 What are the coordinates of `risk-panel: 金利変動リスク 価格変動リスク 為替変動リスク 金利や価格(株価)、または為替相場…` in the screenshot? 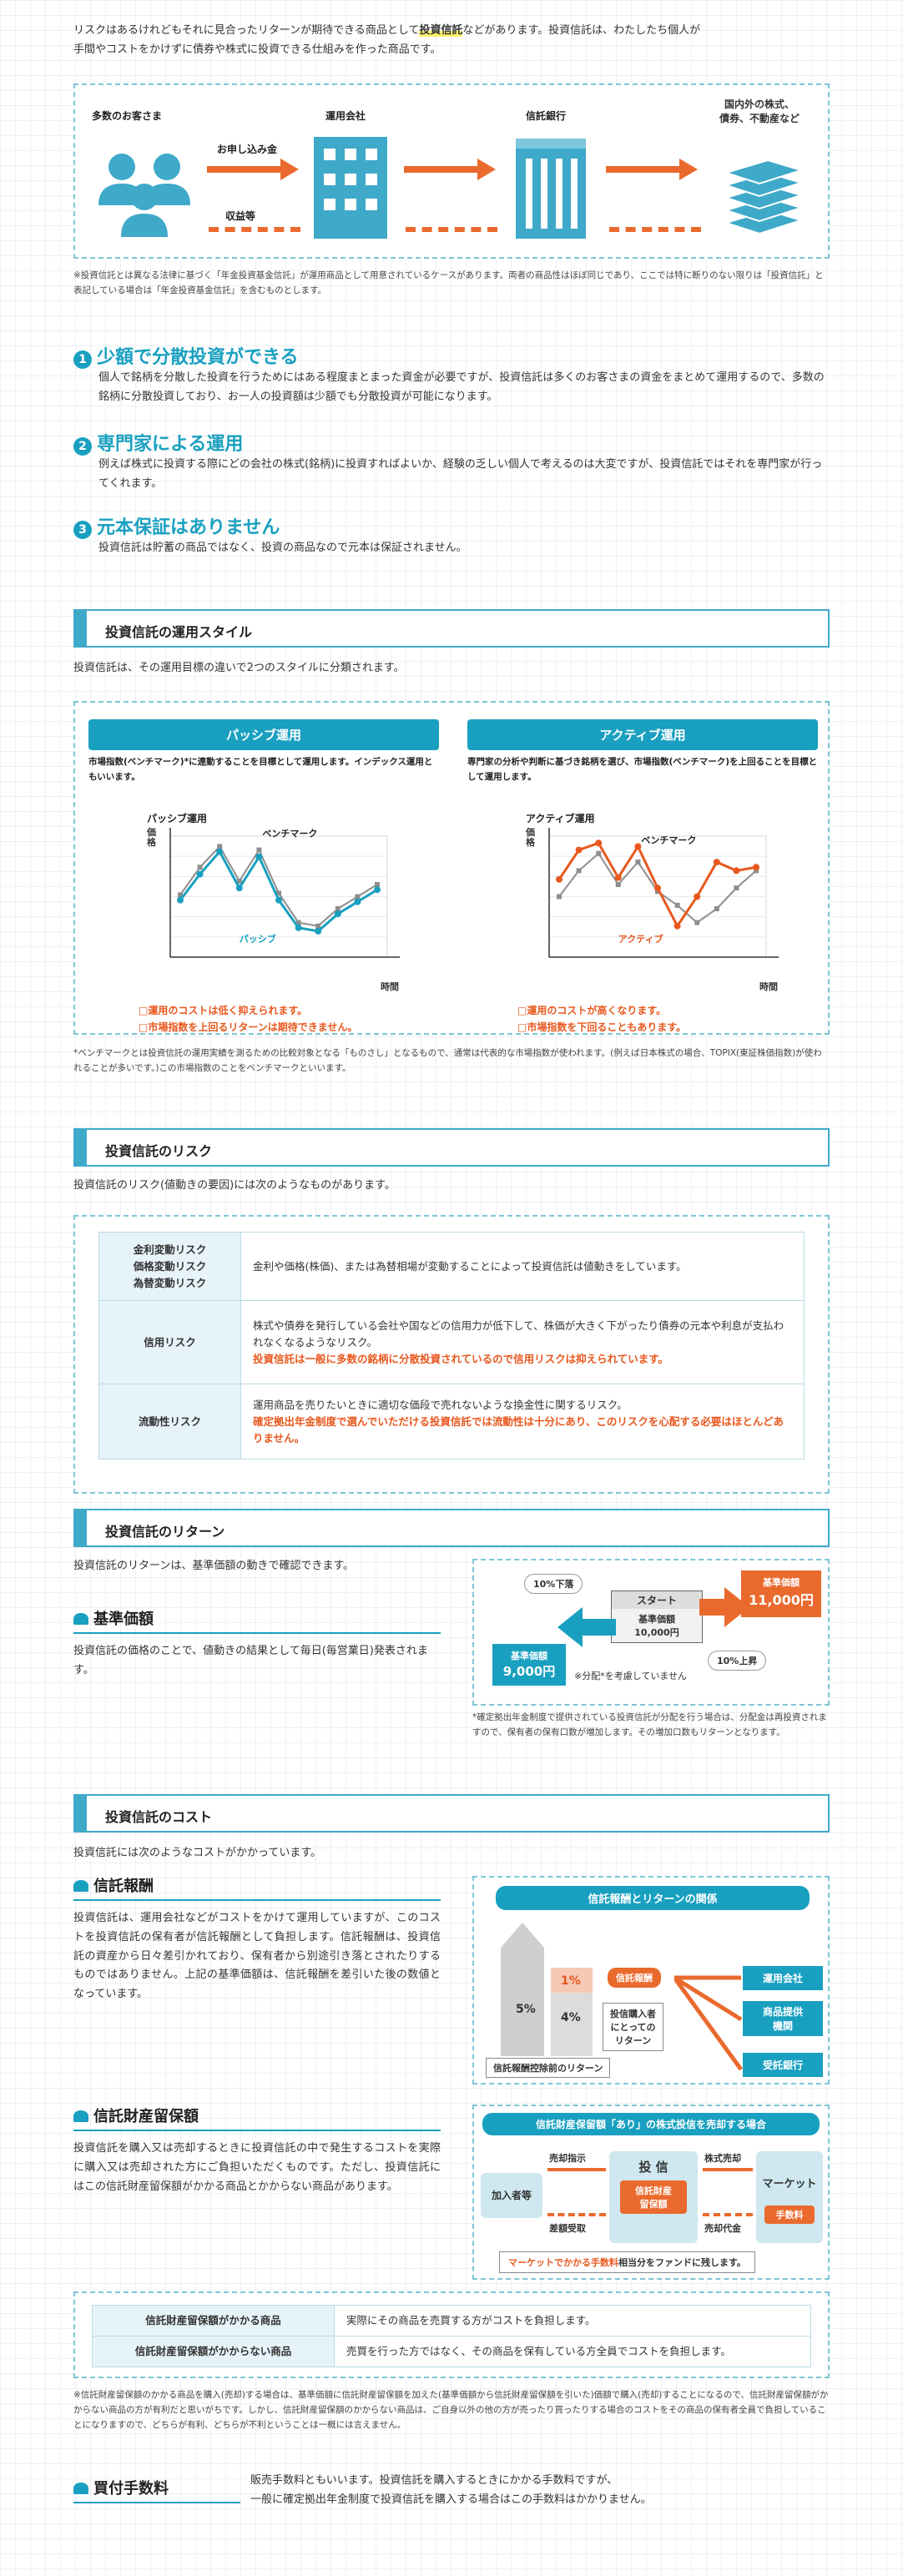 It's located at (451, 1354).